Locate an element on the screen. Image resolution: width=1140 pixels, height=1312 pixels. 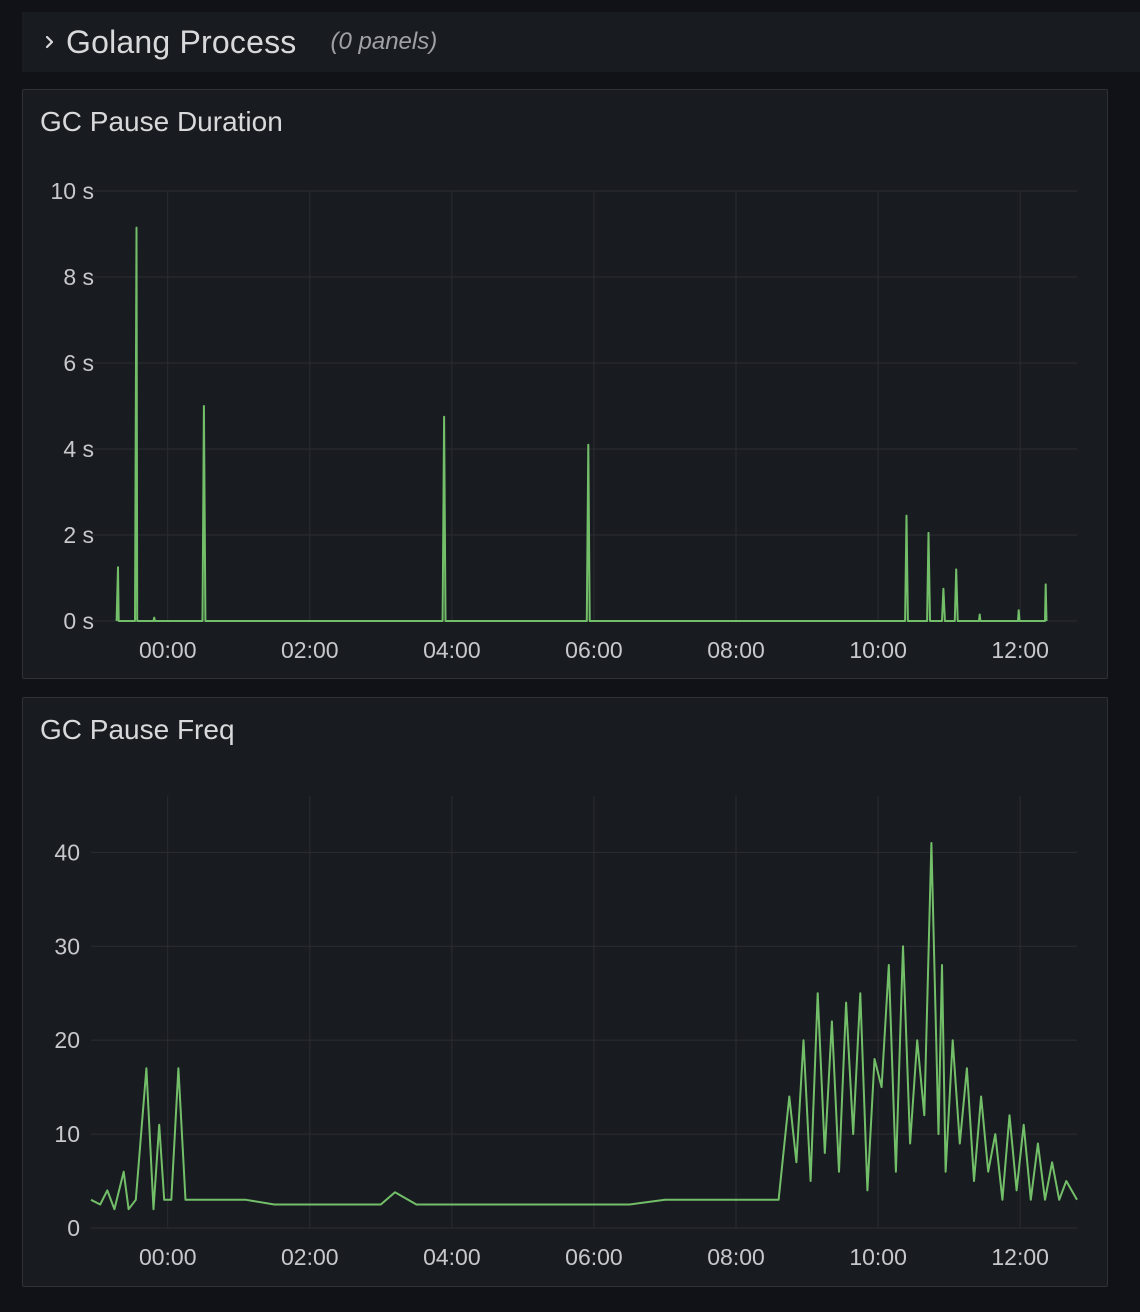
row-title: Golang Process is located at coordinates (181, 41).